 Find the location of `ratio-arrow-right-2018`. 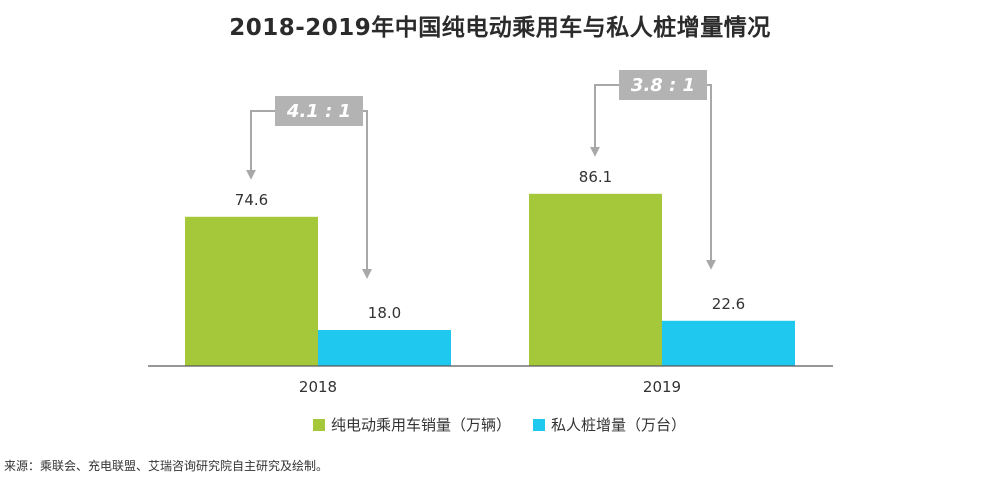

ratio-arrow-right-2018 is located at coordinates (367, 194).